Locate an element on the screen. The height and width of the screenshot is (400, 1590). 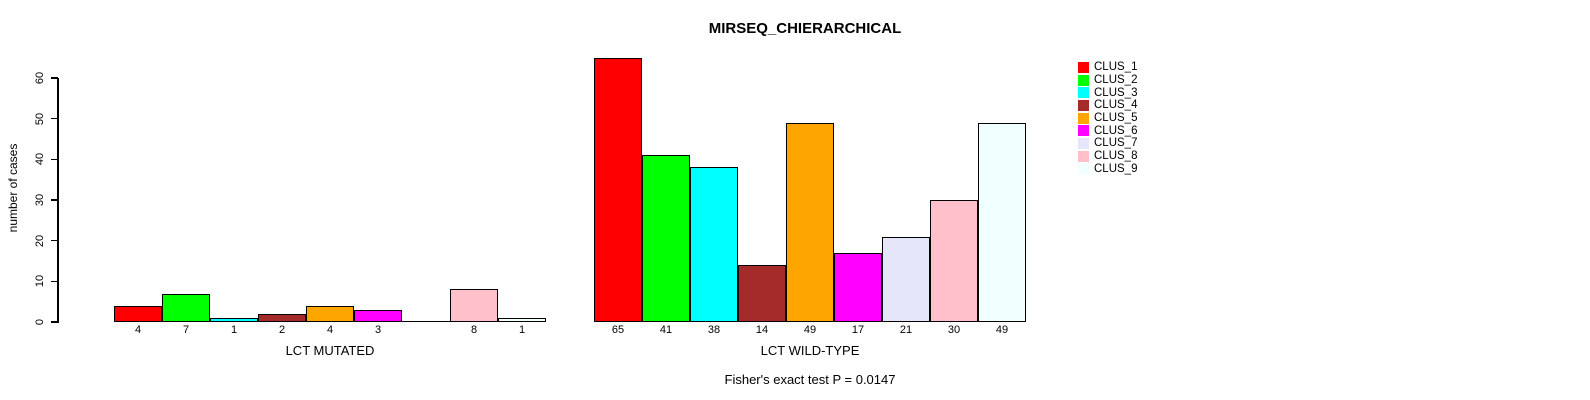
legend-item-clus_5: CLUS_5 is located at coordinates (1107, 118).